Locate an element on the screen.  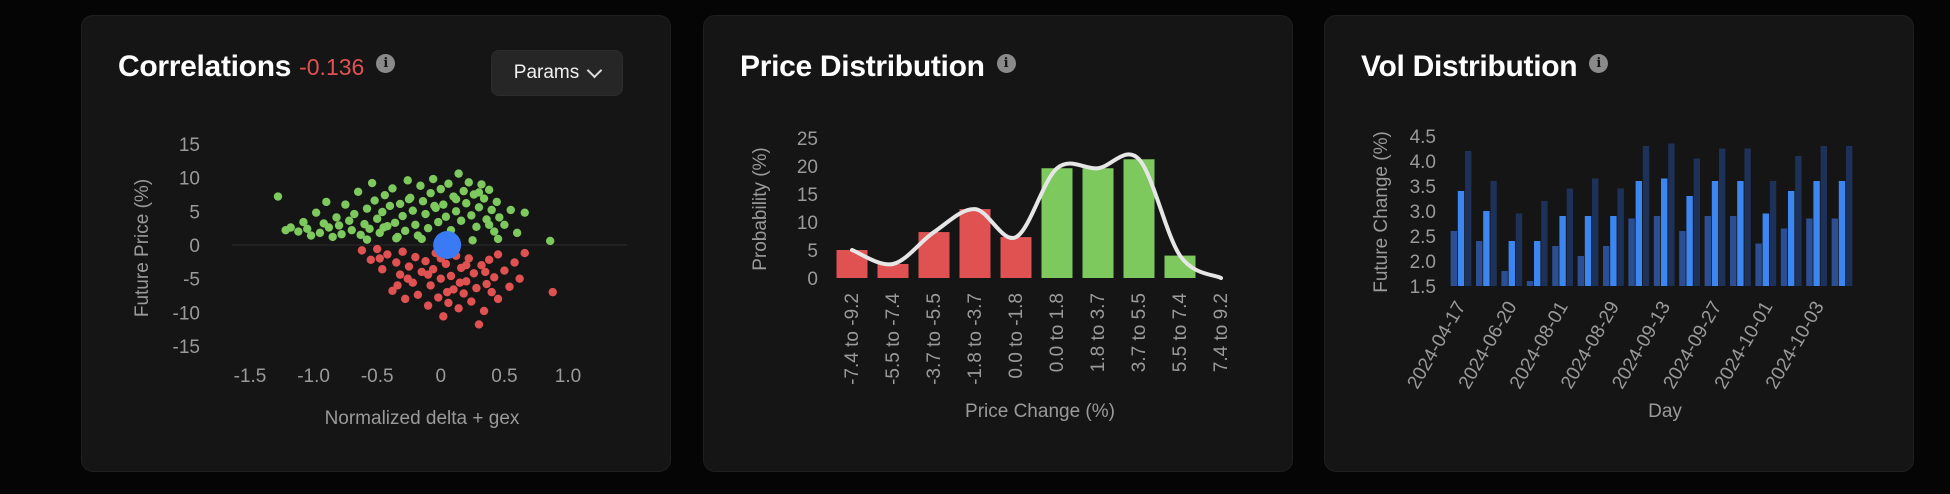
x-tick-label: -1.0 is located at coordinates (313, 376).